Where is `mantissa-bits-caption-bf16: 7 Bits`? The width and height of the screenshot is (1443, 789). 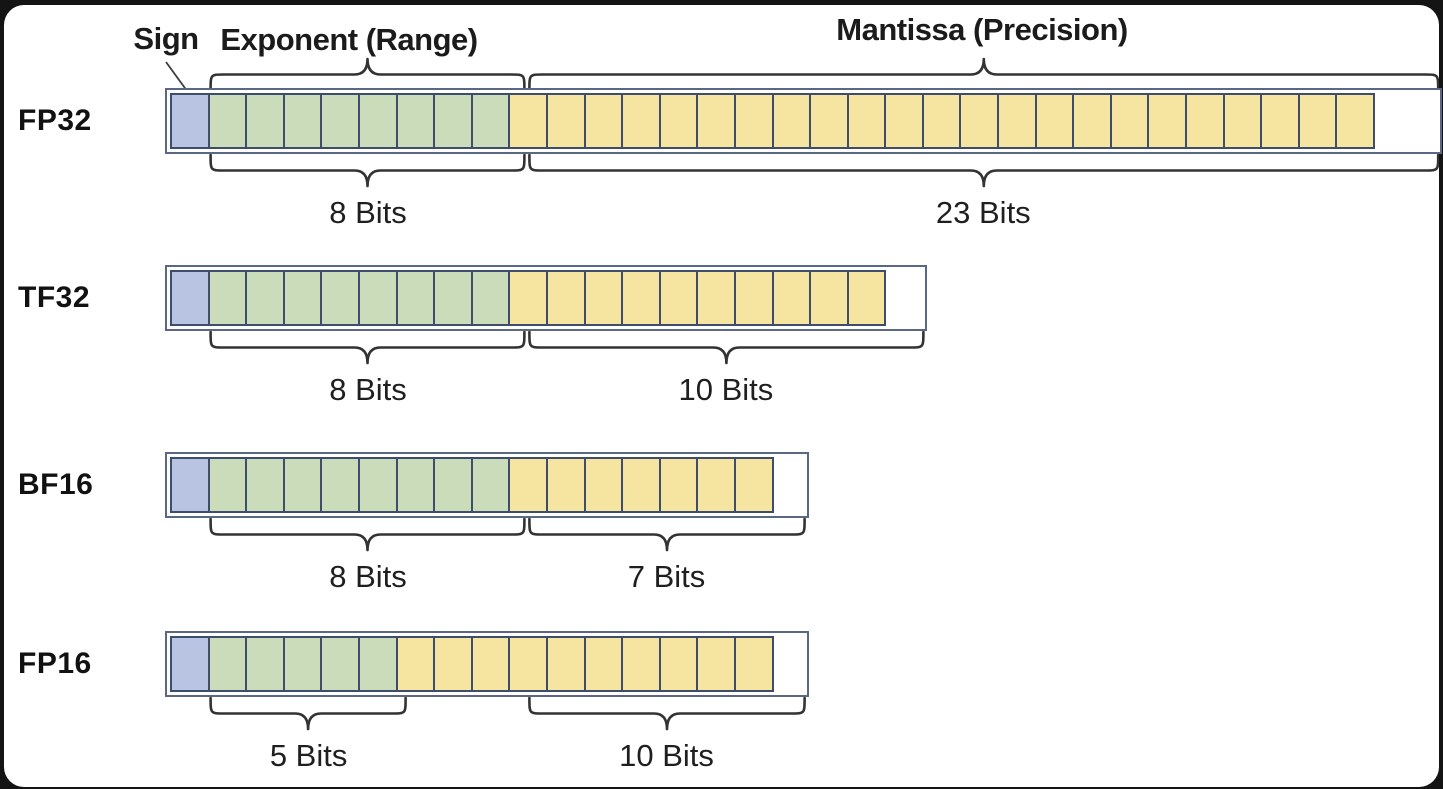
mantissa-bits-caption-bf16: 7 Bits is located at coordinates (666, 576).